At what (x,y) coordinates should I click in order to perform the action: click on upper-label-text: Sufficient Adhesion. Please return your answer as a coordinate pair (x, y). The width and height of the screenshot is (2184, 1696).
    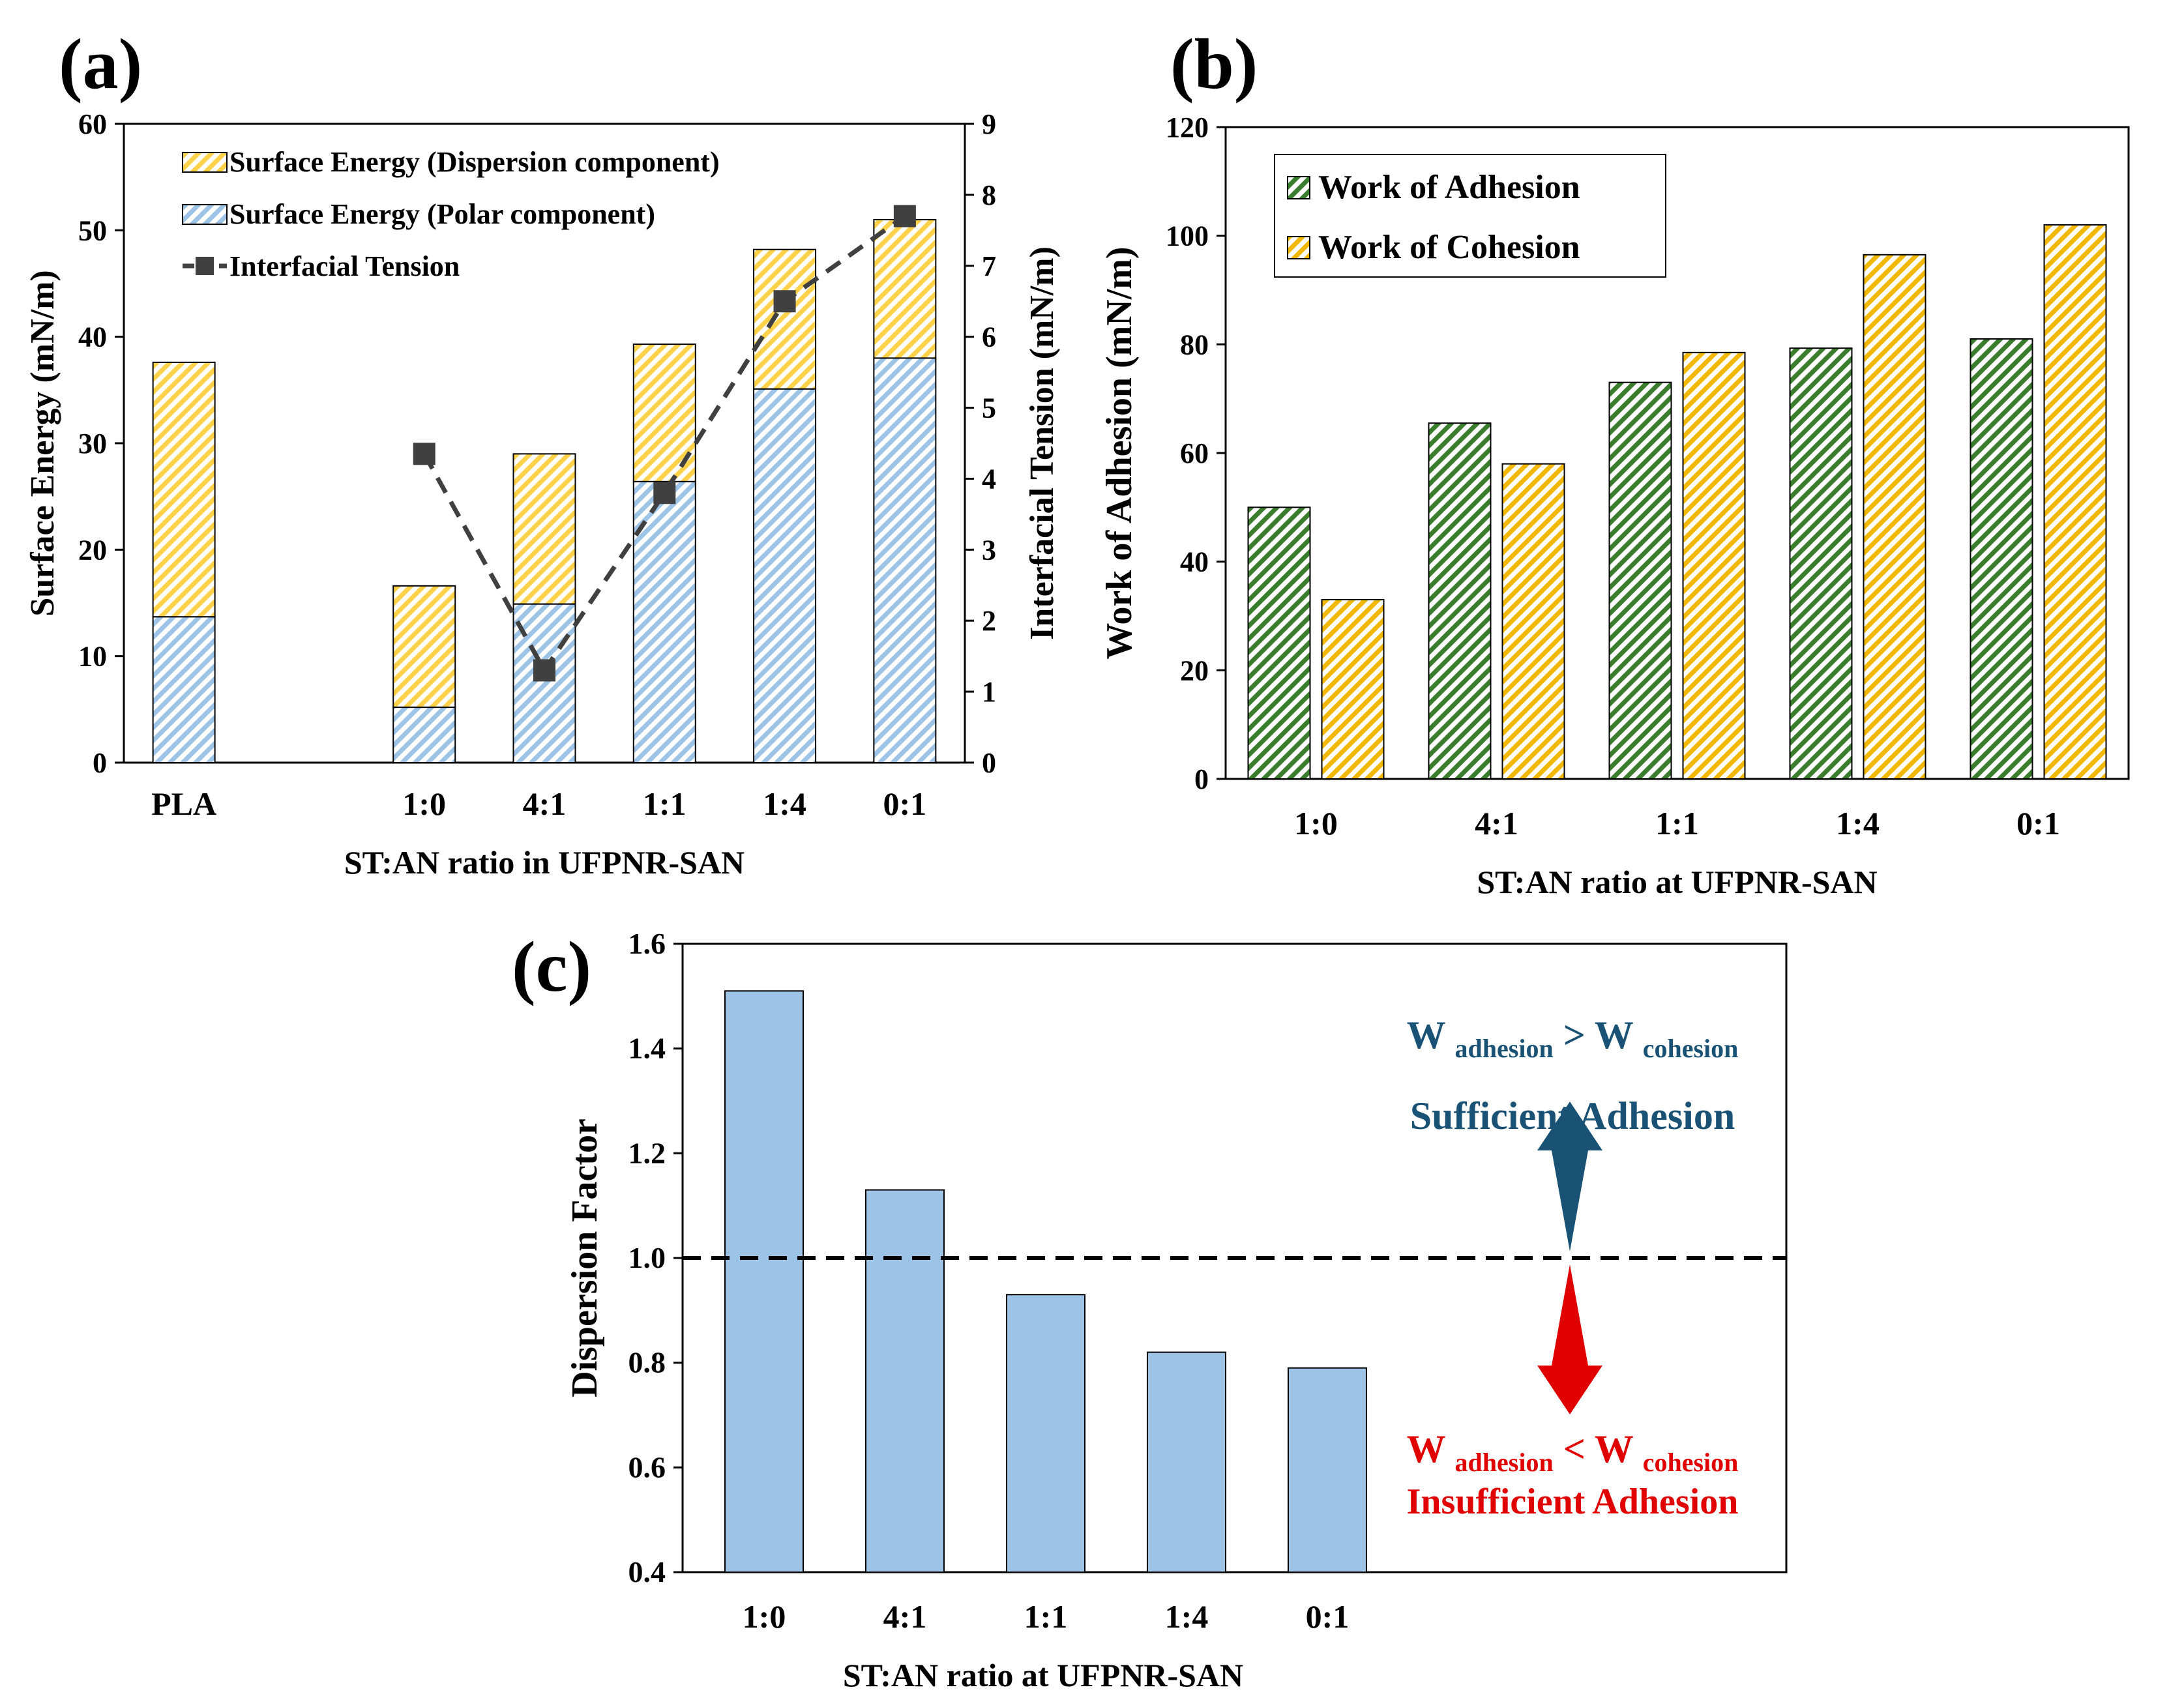
    Looking at the image, I should click on (1572, 1115).